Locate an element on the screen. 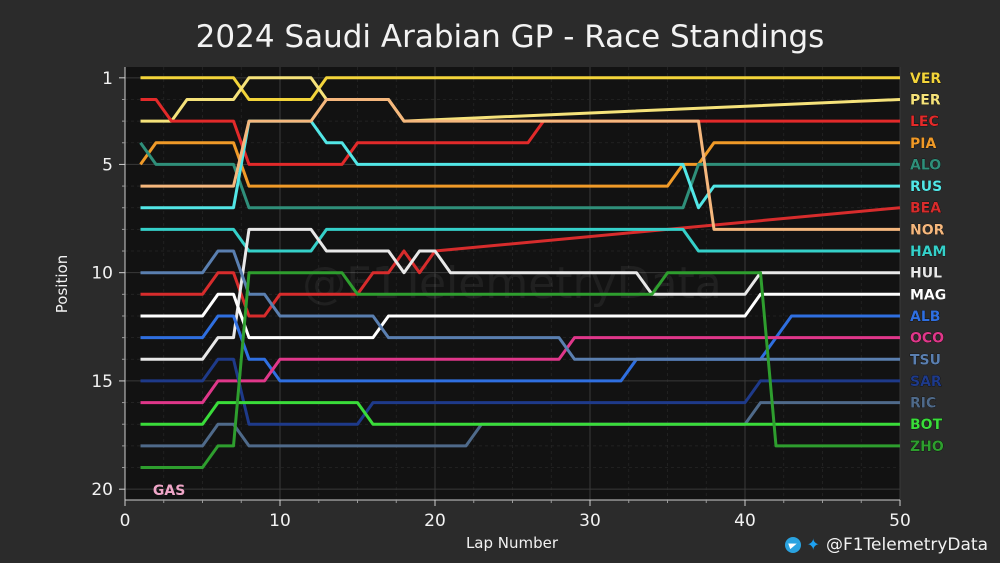 Image resolution: width=1000 pixels, height=563 pixels. driver-label-pia: PIA is located at coordinates (923, 144).